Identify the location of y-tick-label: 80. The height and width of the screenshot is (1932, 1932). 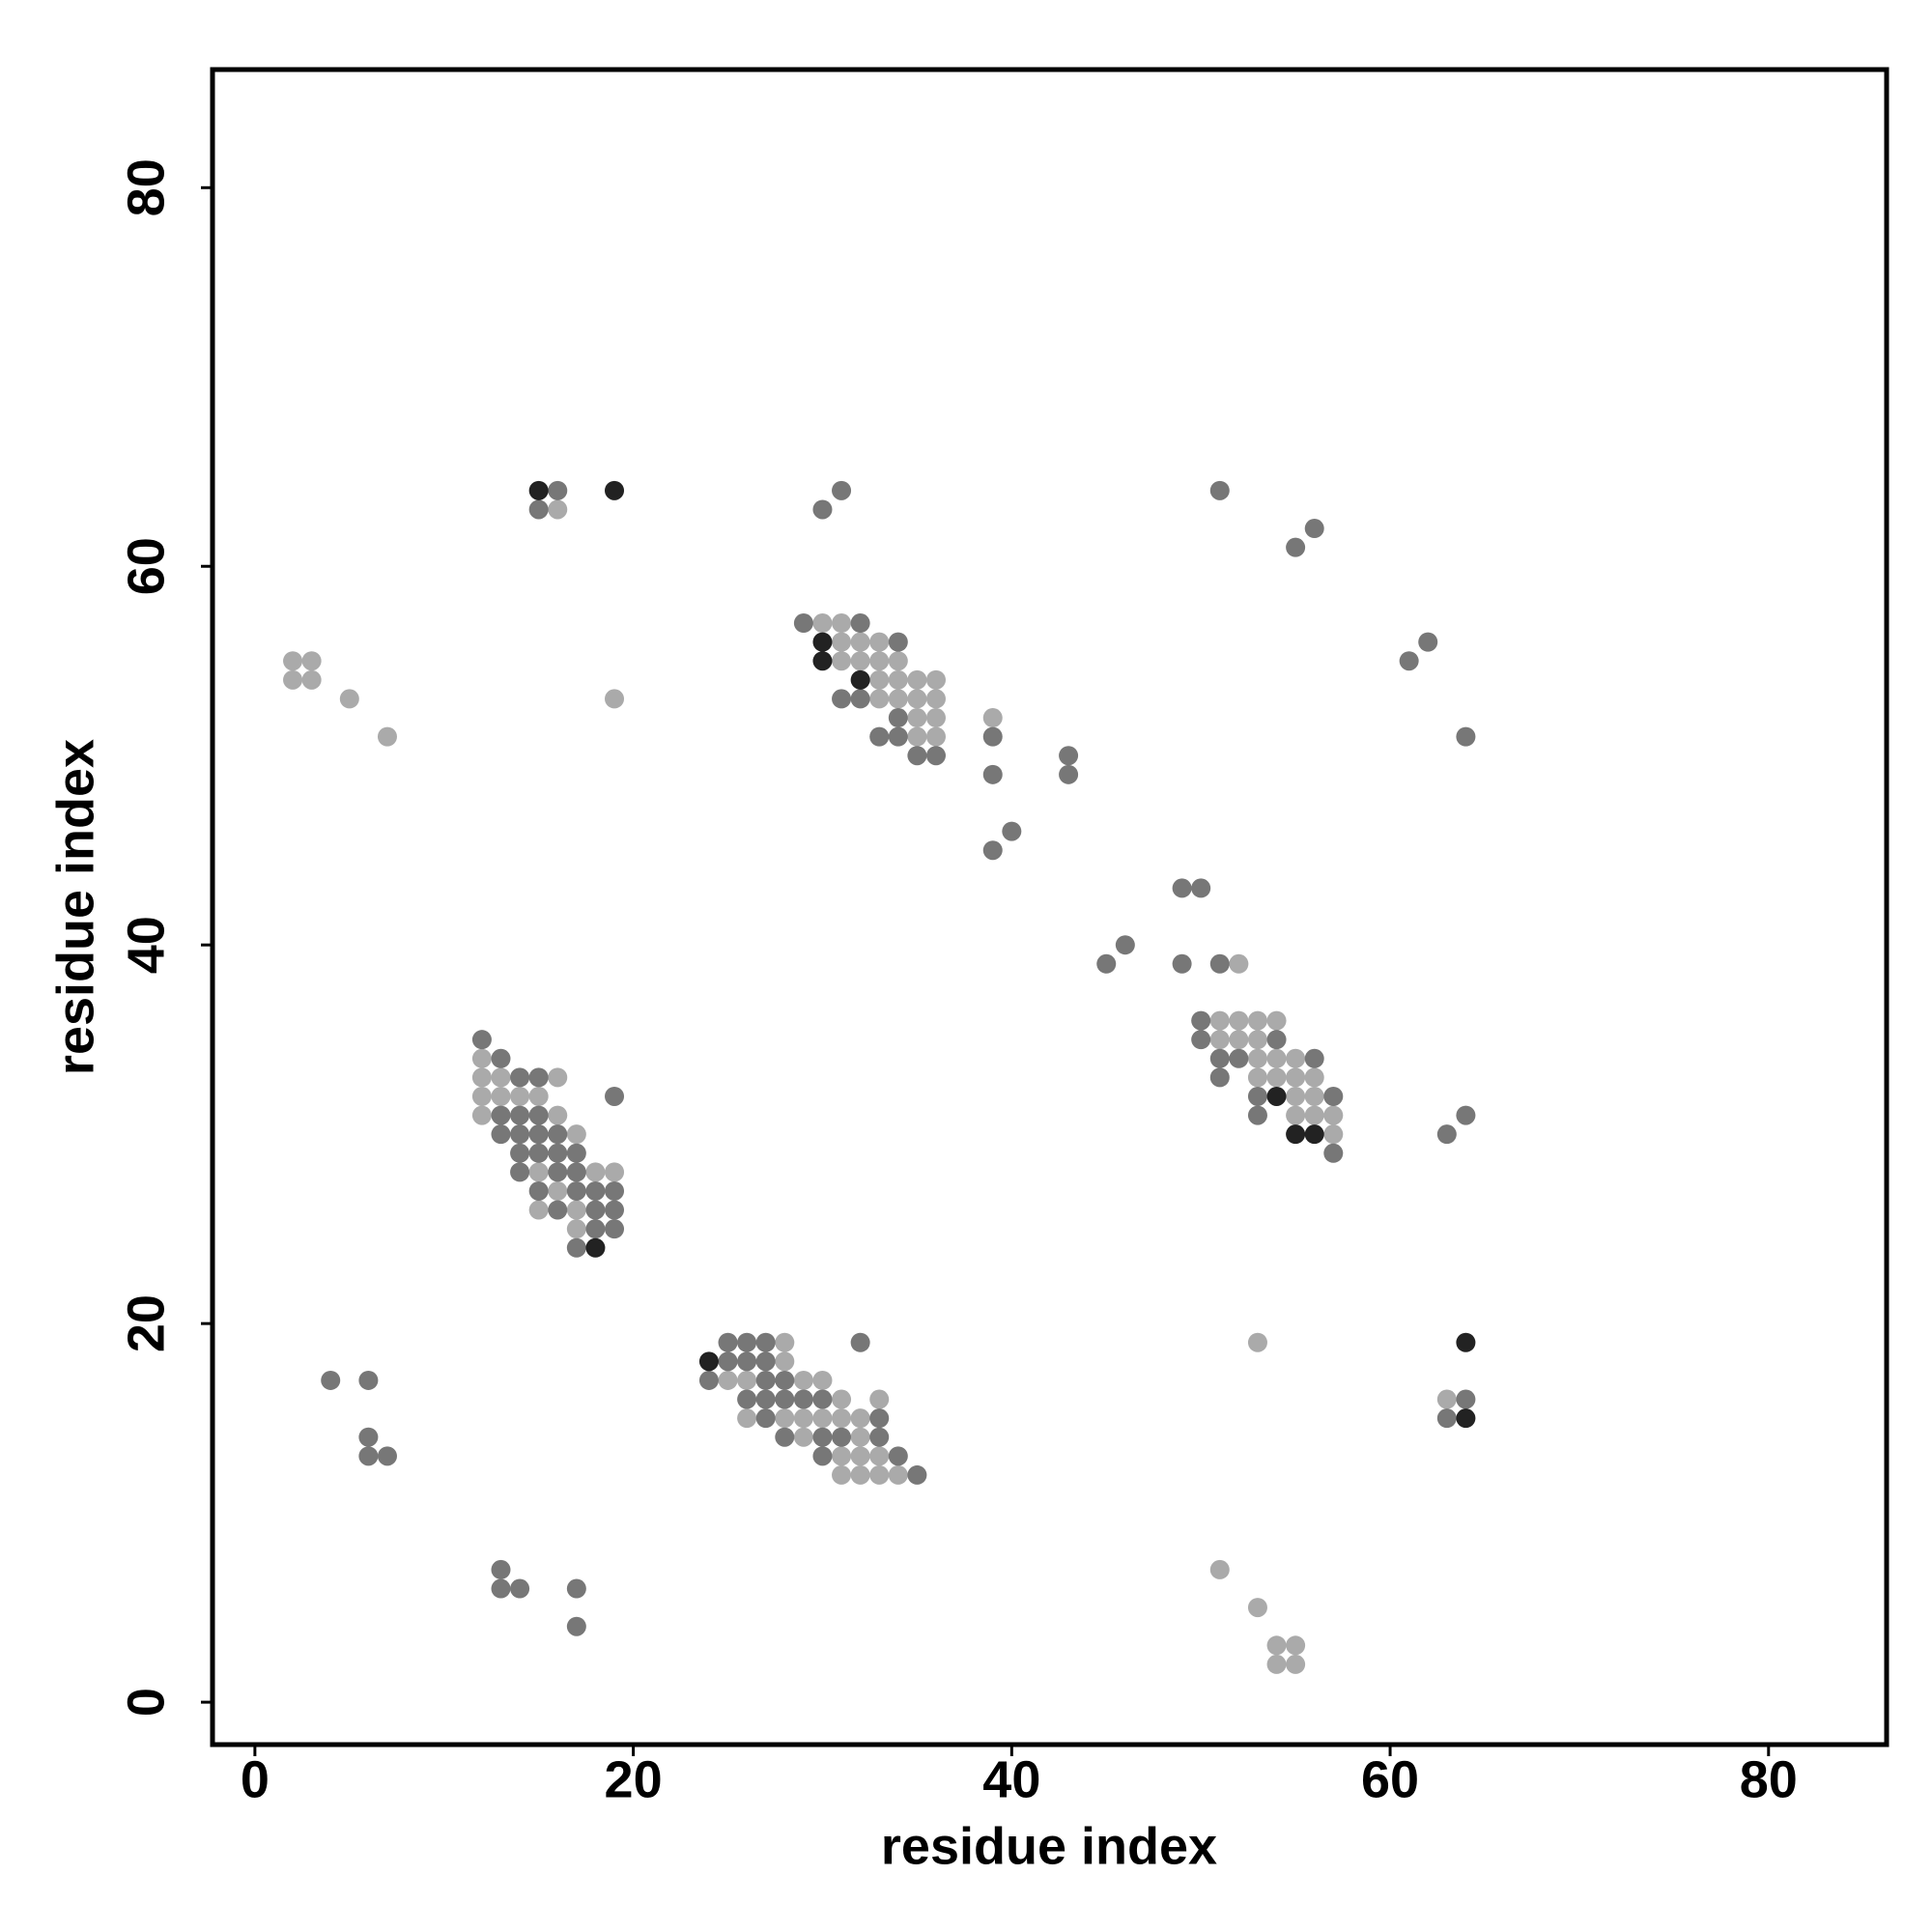
(146, 187).